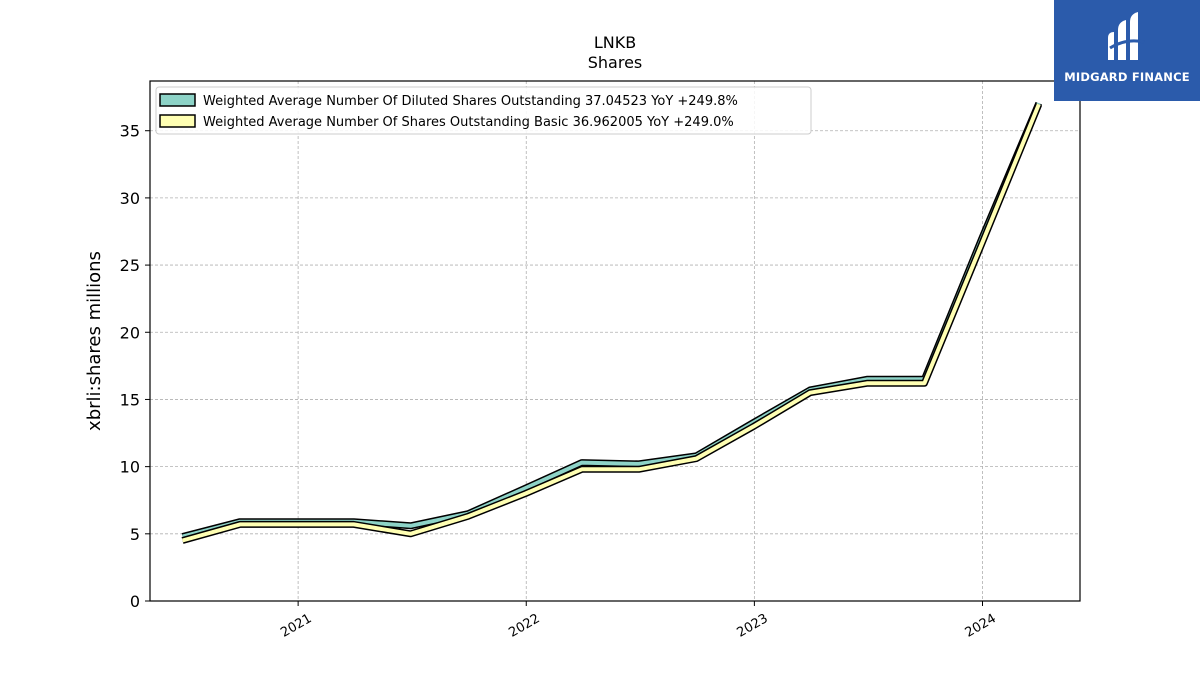 The width and height of the screenshot is (1200, 675). I want to click on y-tick-label: 30, so click(130, 198).